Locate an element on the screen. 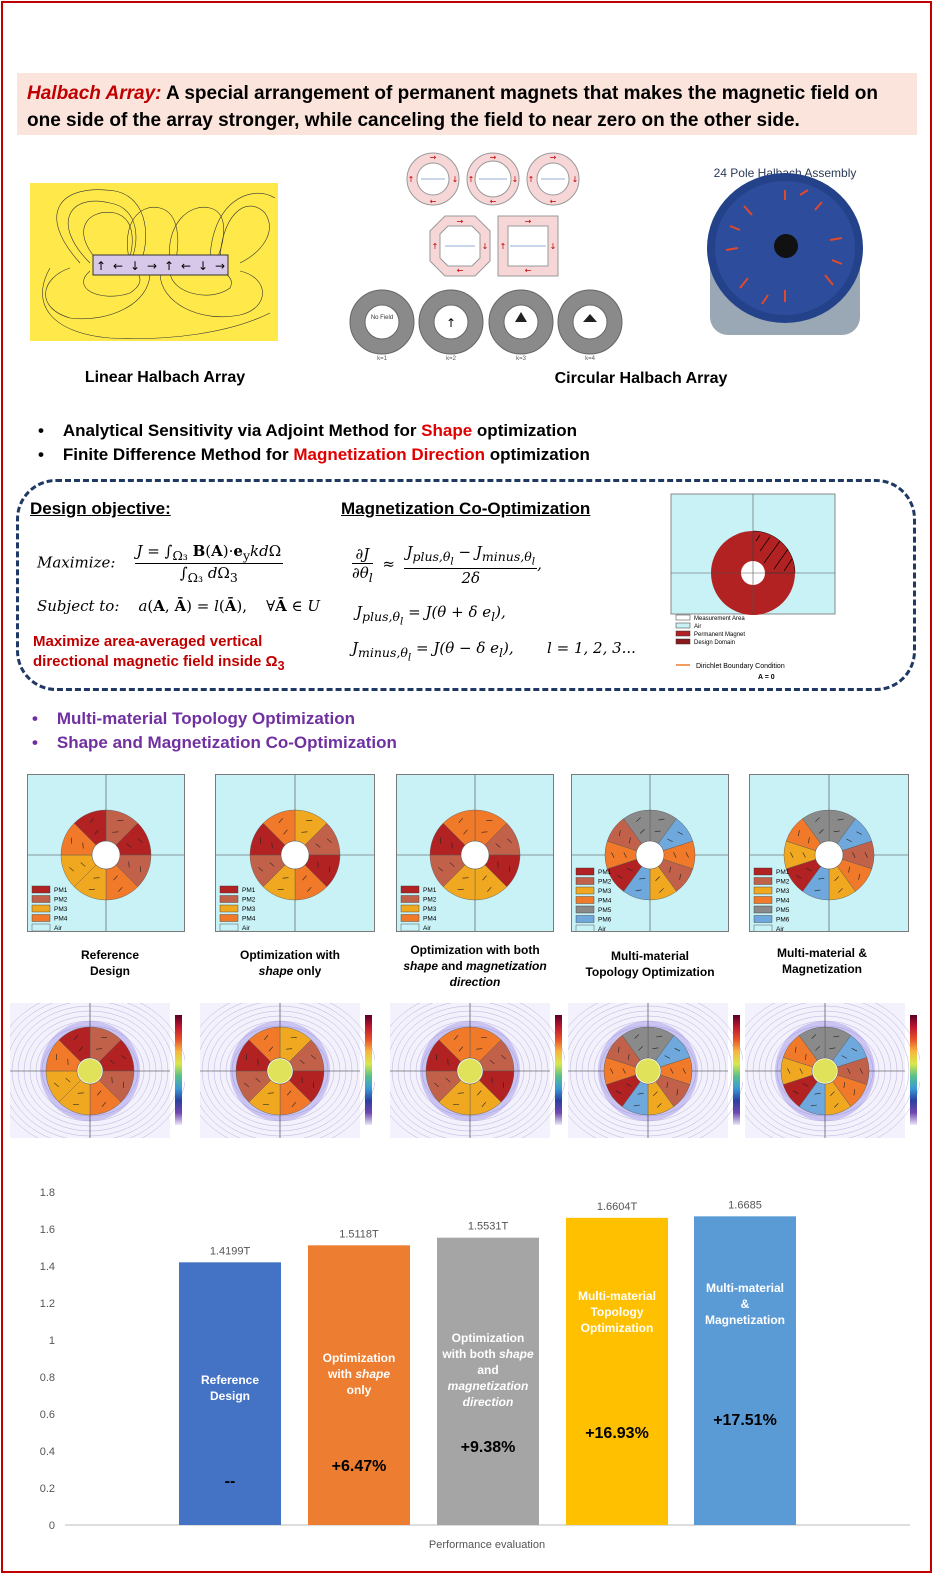 Image resolution: width=933 pixels, height=1574 pixels. legend-measurement-area: Measurement Area is located at coordinates (719, 619).